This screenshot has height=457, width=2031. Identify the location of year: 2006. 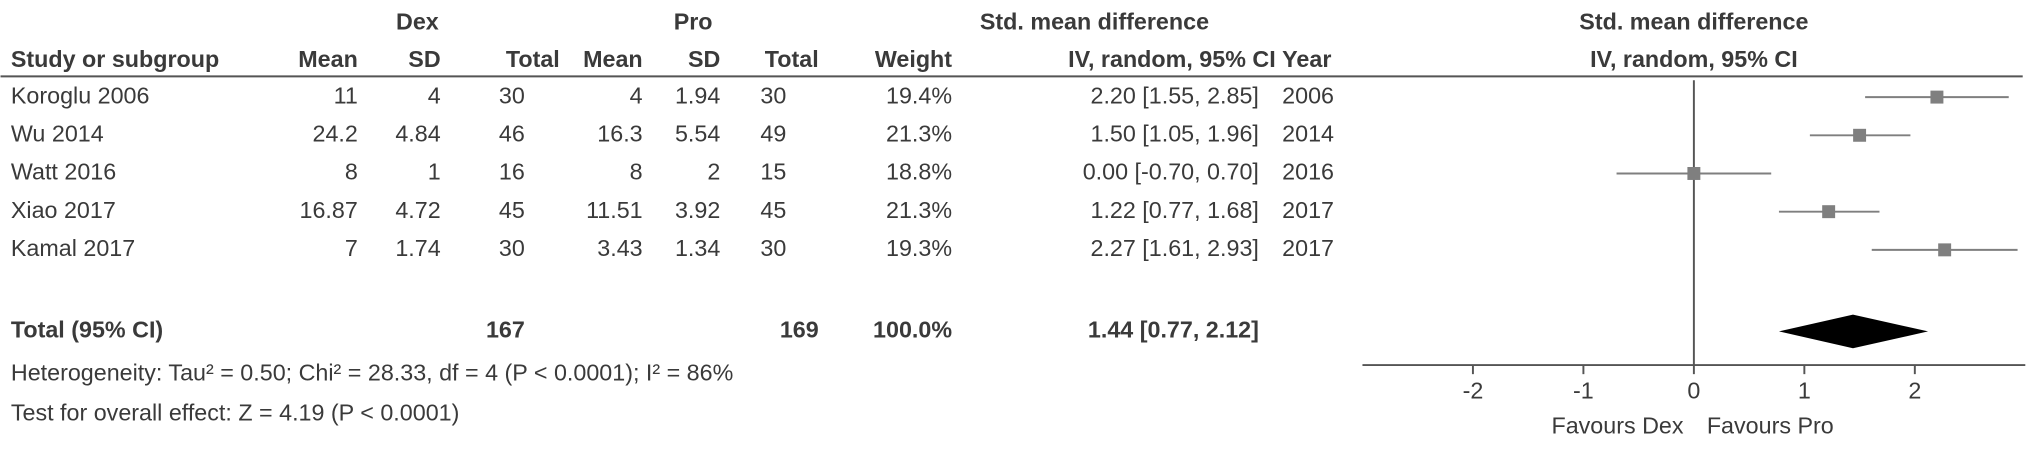
(1308, 95).